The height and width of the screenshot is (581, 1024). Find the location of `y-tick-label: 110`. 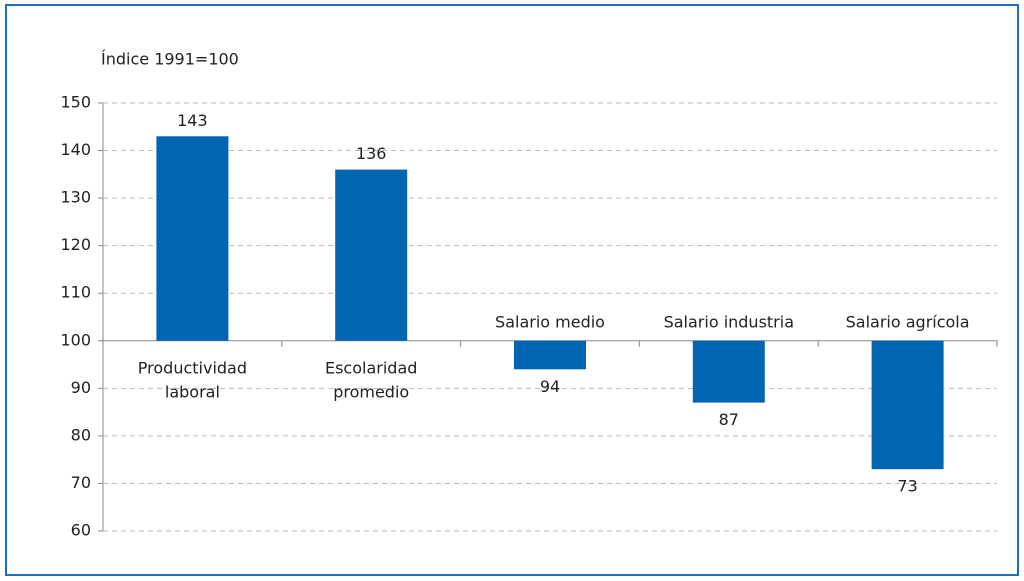

y-tick-label: 110 is located at coordinates (75, 292).